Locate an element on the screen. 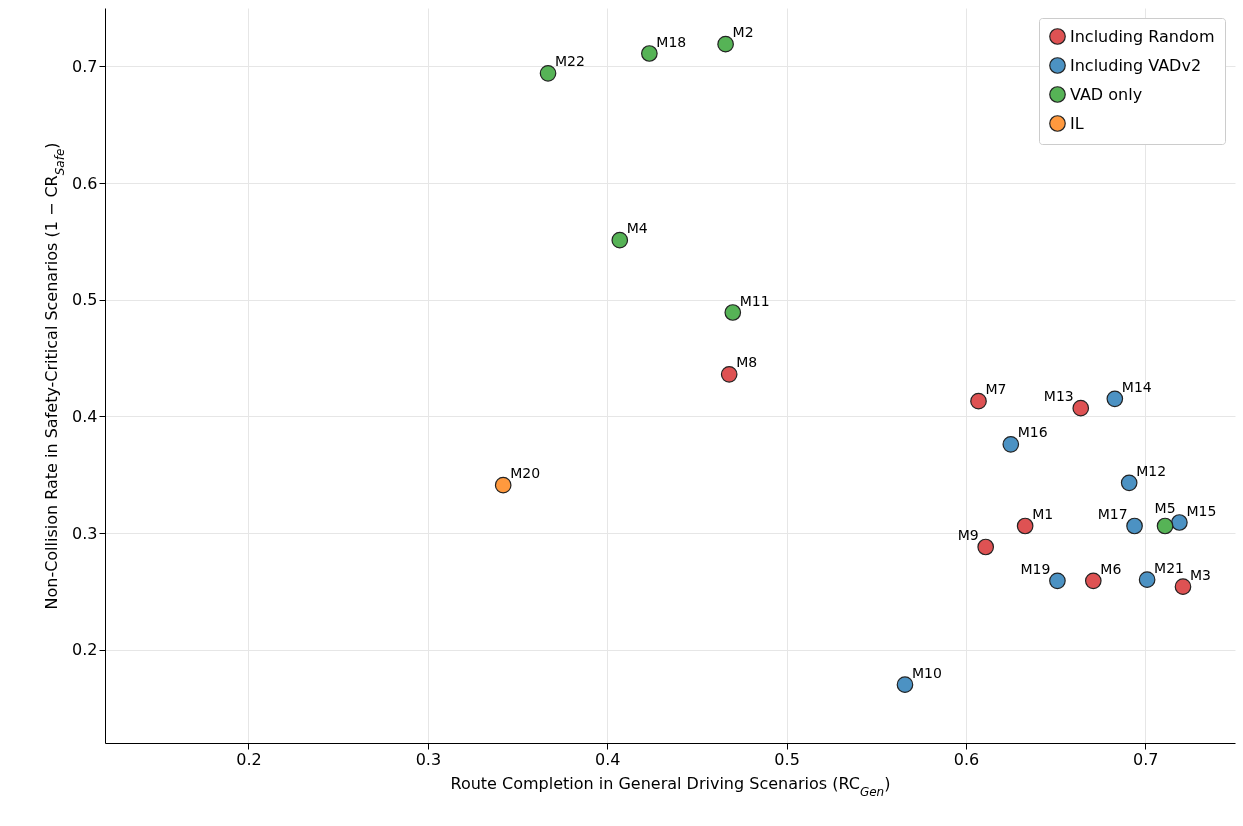  annotation: M15 is located at coordinates (1201, 510).